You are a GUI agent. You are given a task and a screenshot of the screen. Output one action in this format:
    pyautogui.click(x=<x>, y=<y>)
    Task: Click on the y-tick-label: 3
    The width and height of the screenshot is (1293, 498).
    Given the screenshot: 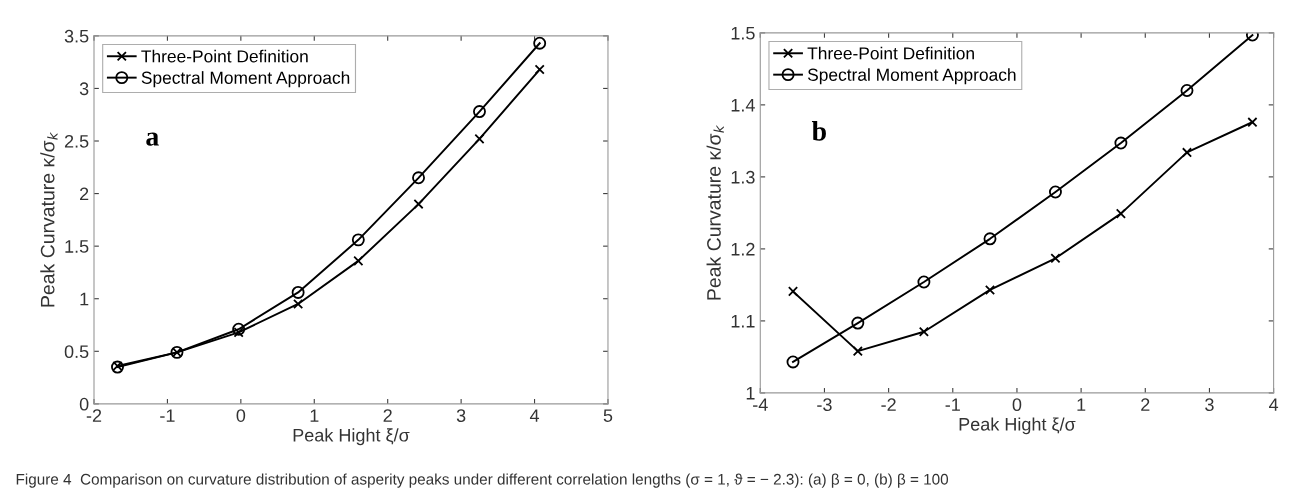 What is the action you would take?
    pyautogui.click(x=84, y=89)
    